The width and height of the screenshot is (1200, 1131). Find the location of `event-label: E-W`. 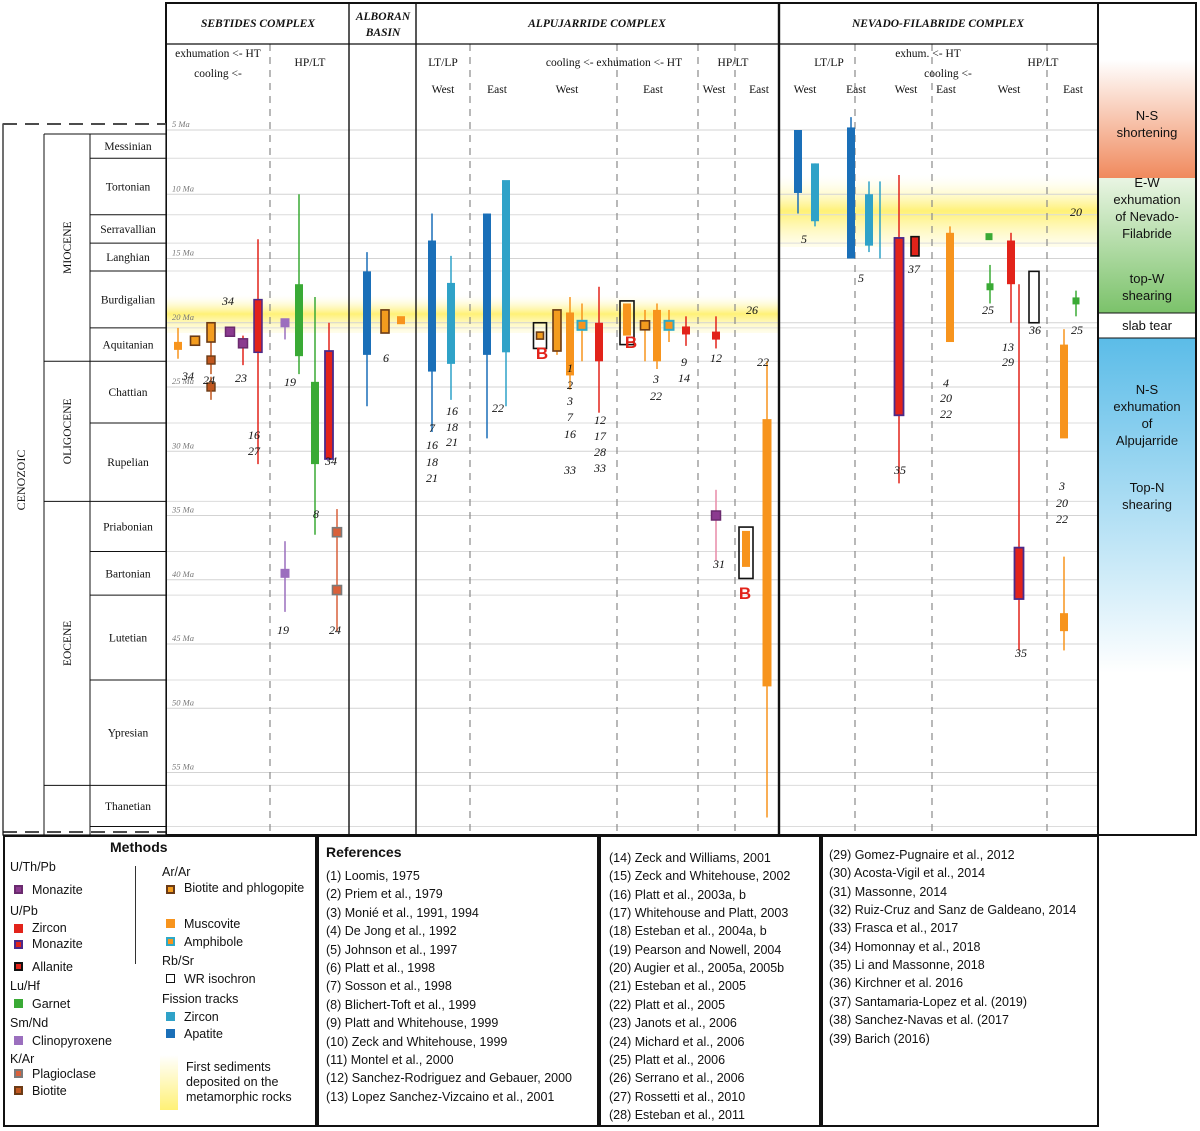

event-label: E-W is located at coordinates (1147, 182).